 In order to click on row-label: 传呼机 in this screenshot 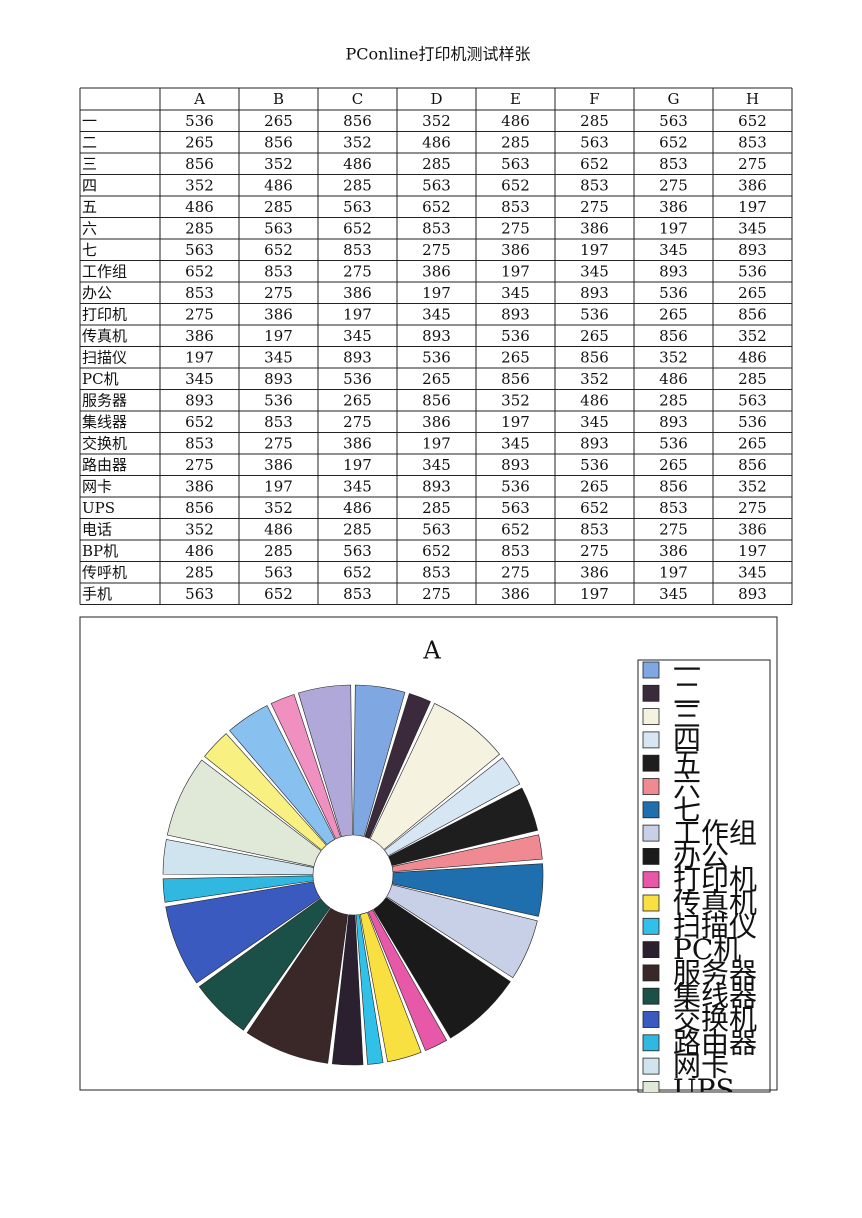, I will do `click(104, 572)`.